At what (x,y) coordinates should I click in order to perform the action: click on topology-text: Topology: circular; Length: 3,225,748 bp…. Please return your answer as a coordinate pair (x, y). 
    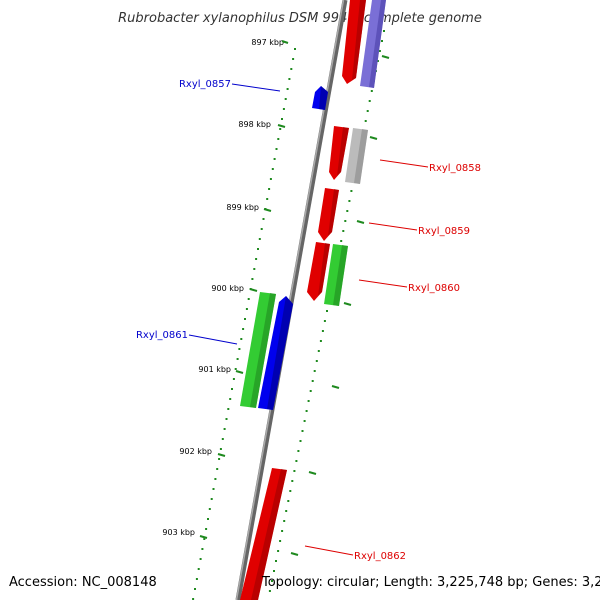
    Looking at the image, I should click on (430, 582).